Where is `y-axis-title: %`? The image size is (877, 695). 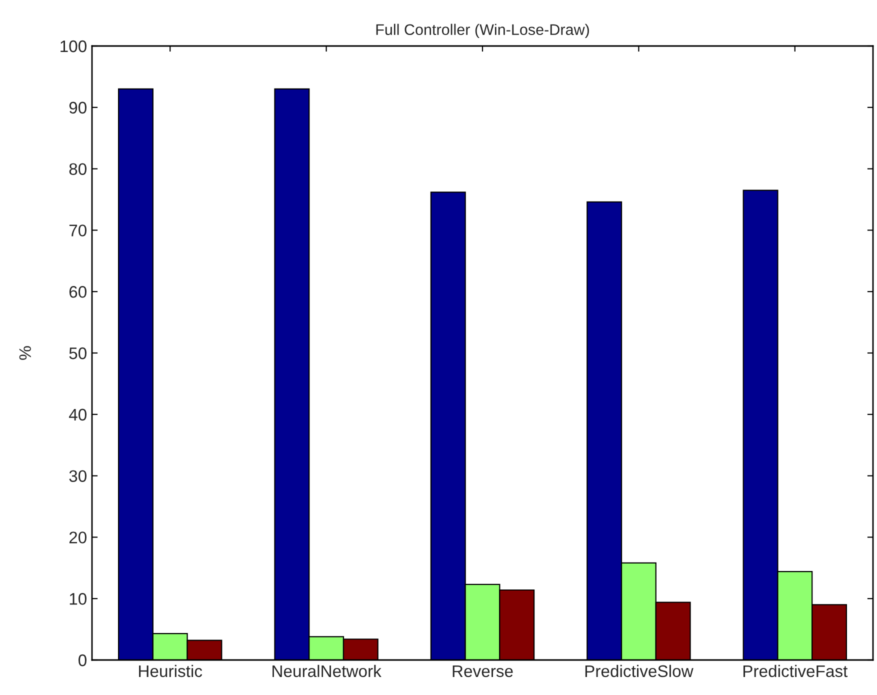
y-axis-title: % is located at coordinates (25, 353).